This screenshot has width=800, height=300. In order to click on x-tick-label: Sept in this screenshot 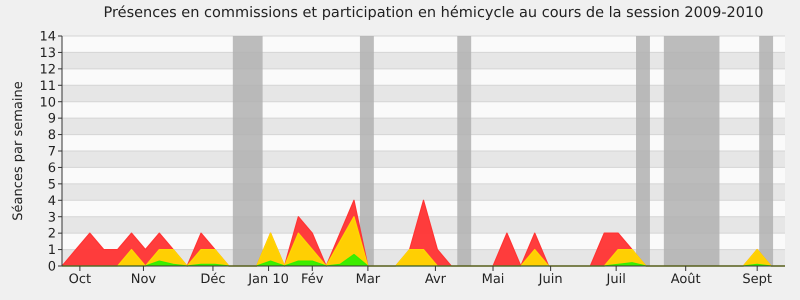, I will do `click(757, 279)`.